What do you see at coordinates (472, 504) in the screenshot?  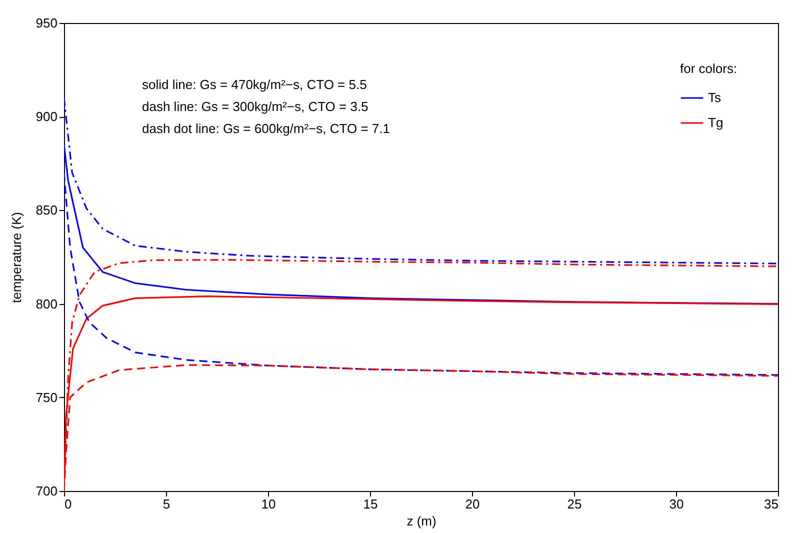 I see `x-tick-label: 20` at bounding box center [472, 504].